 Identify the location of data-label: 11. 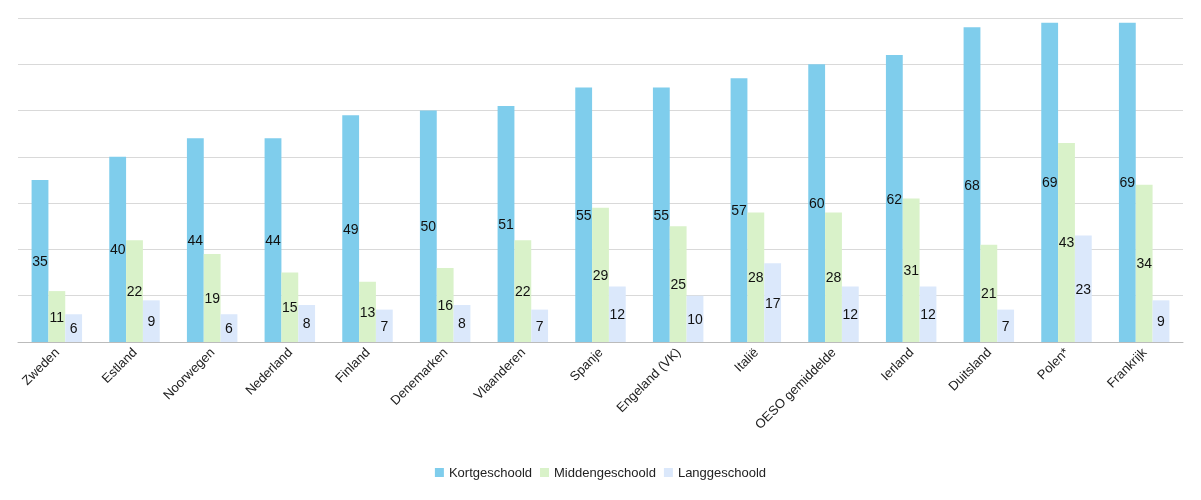
(57, 316).